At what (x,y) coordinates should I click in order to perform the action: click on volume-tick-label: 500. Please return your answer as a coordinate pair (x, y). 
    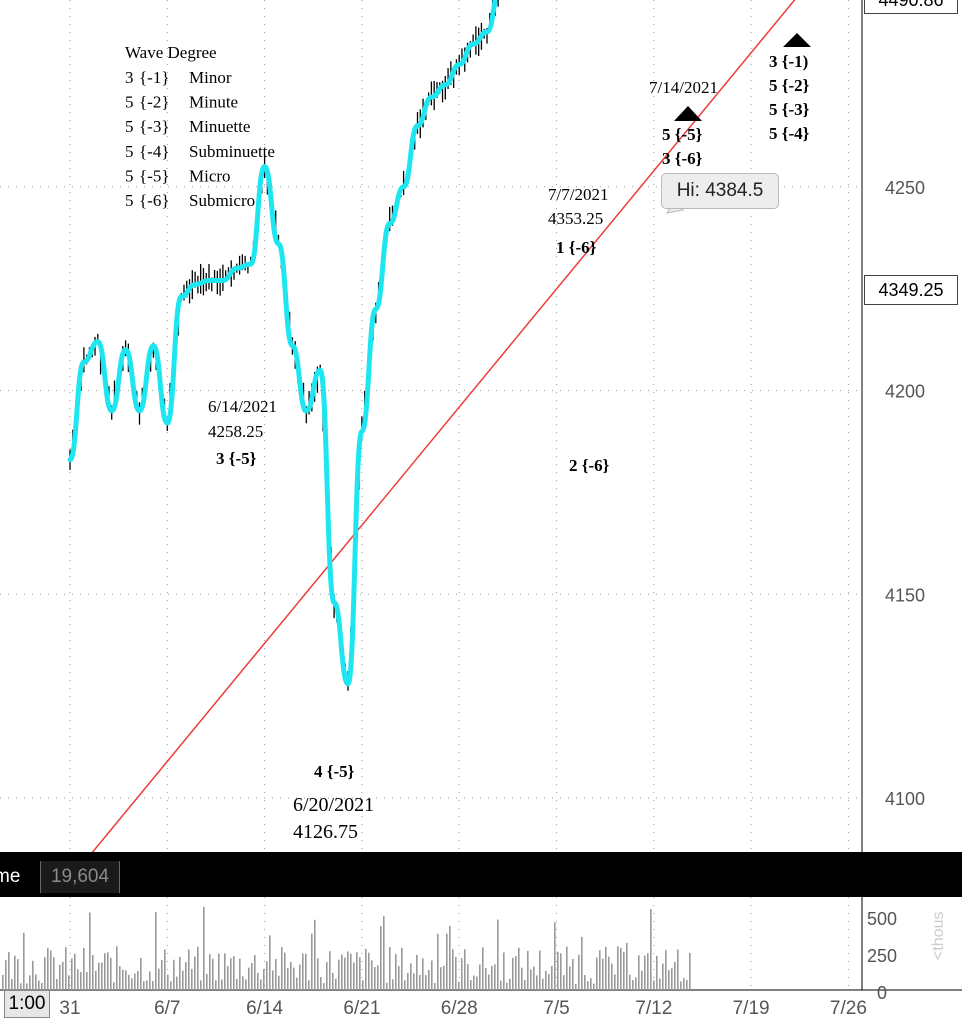
    Looking at the image, I should click on (882, 919).